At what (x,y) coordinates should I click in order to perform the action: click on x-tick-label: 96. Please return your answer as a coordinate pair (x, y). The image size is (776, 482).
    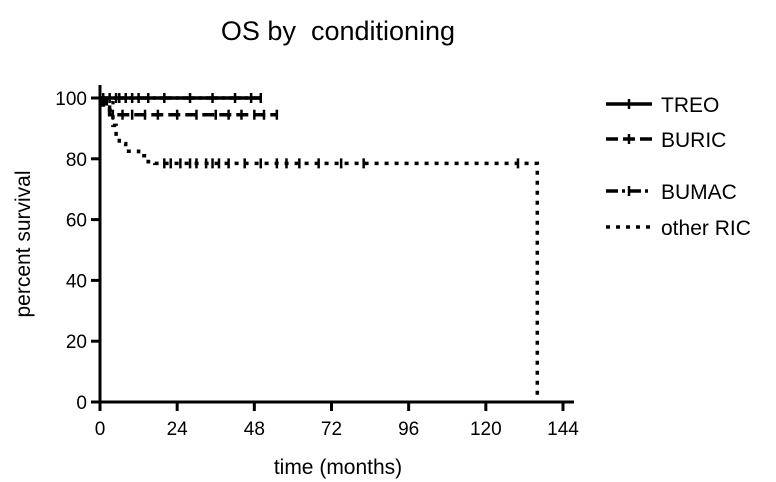
    Looking at the image, I should click on (408, 429).